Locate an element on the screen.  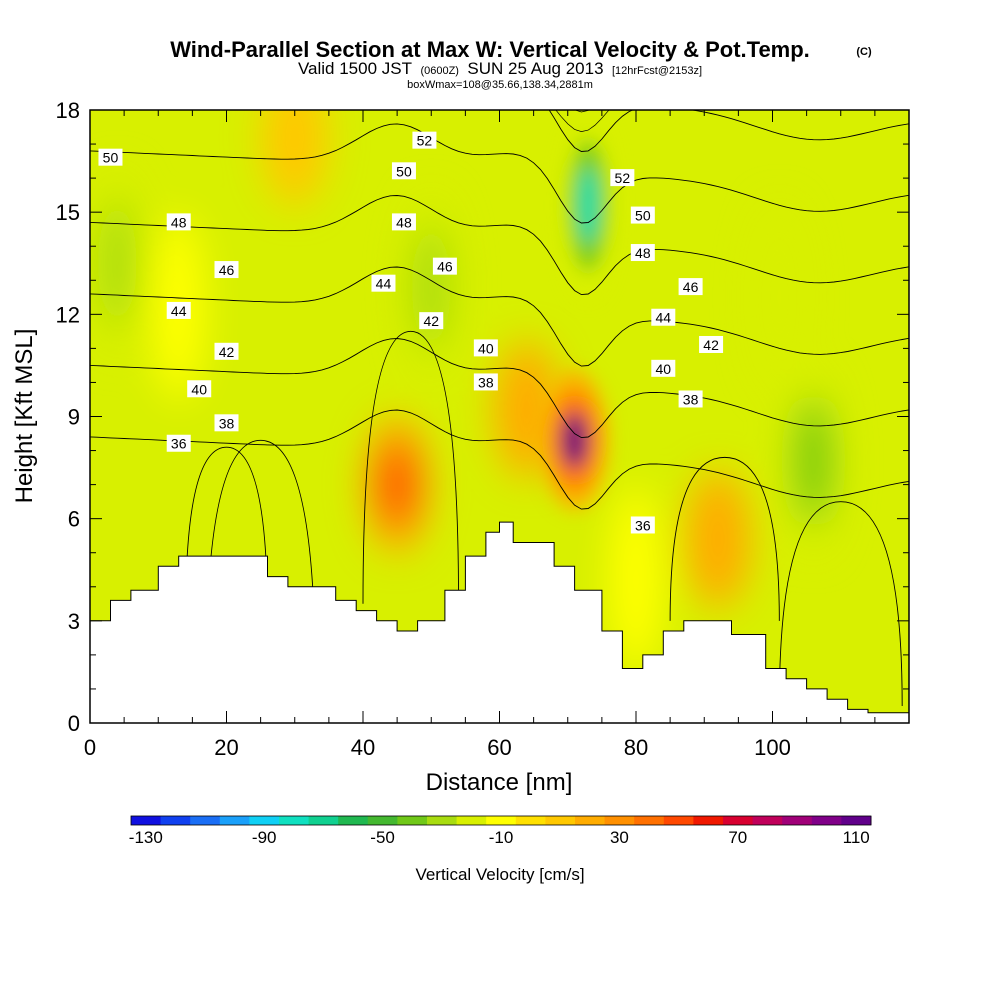
colorbar-tick-label: 110 is located at coordinates (856, 837).